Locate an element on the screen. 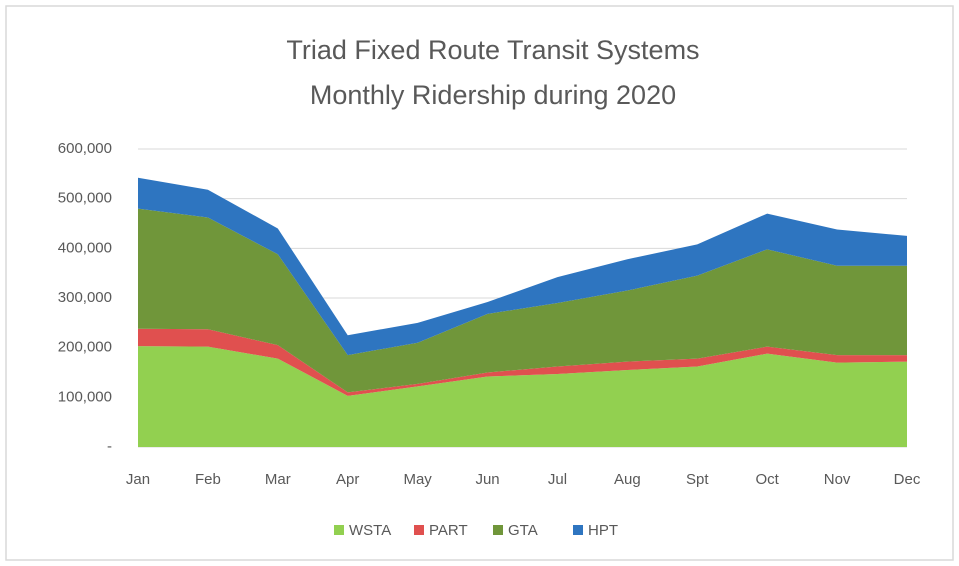 This screenshot has height=566, width=959. x-tick-label: Aug is located at coordinates (627, 479).